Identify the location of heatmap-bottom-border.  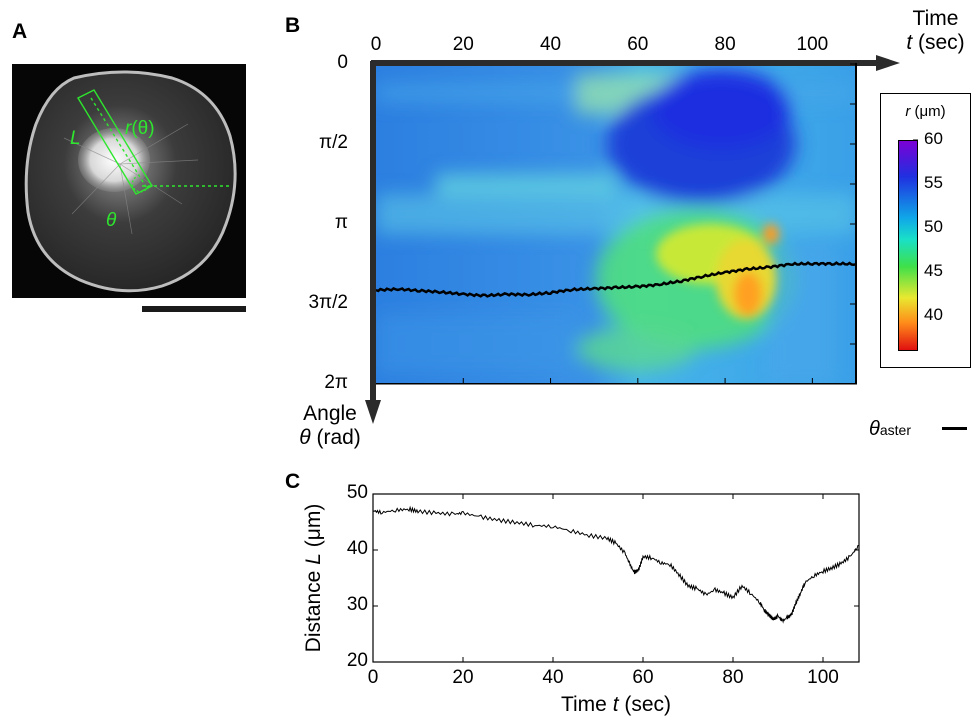
(616, 384).